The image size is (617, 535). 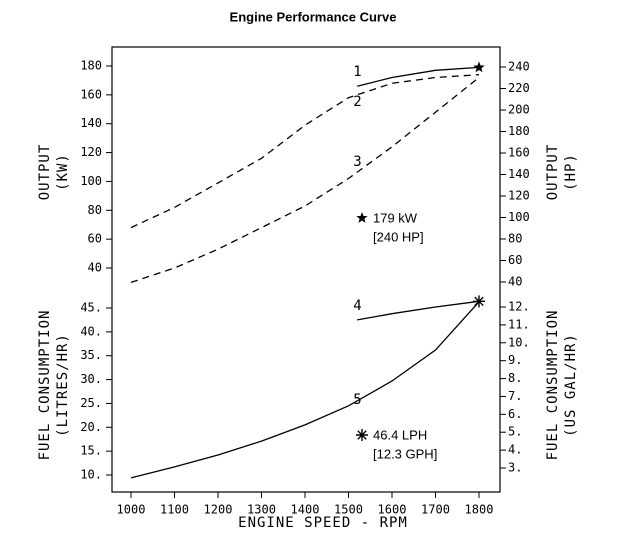 What do you see at coordinates (63, 172) in the screenshot?
I see `y-axis-label: (KW)` at bounding box center [63, 172].